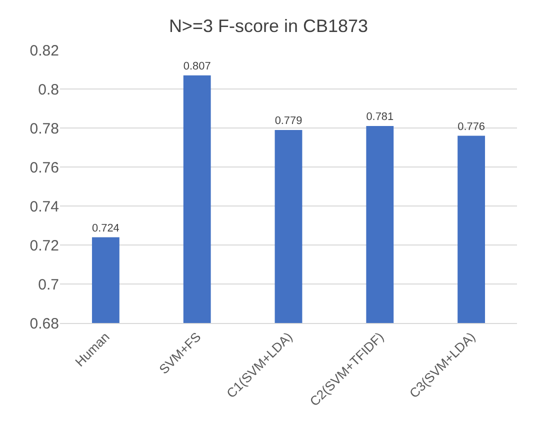  Describe the element at coordinates (44, 245) in the screenshot. I see `y-tick-label: 0.72` at that location.